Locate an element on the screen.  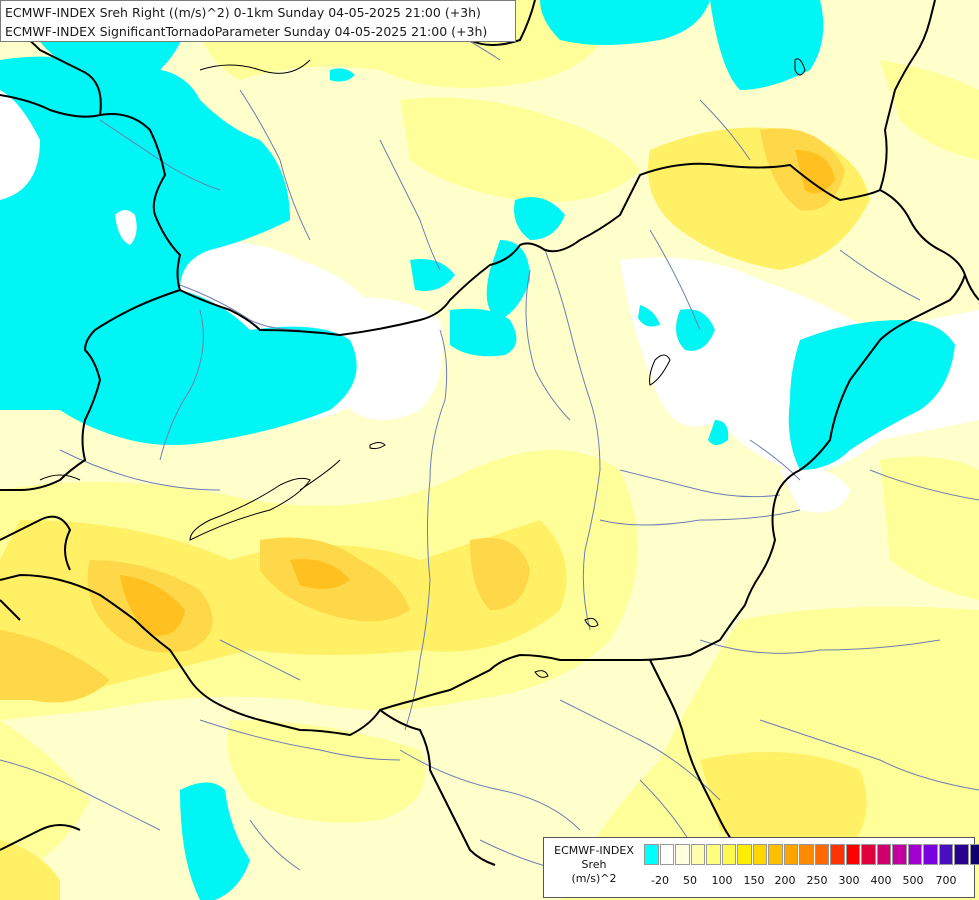
legend-tick-label: 200 is located at coordinates (785, 880).